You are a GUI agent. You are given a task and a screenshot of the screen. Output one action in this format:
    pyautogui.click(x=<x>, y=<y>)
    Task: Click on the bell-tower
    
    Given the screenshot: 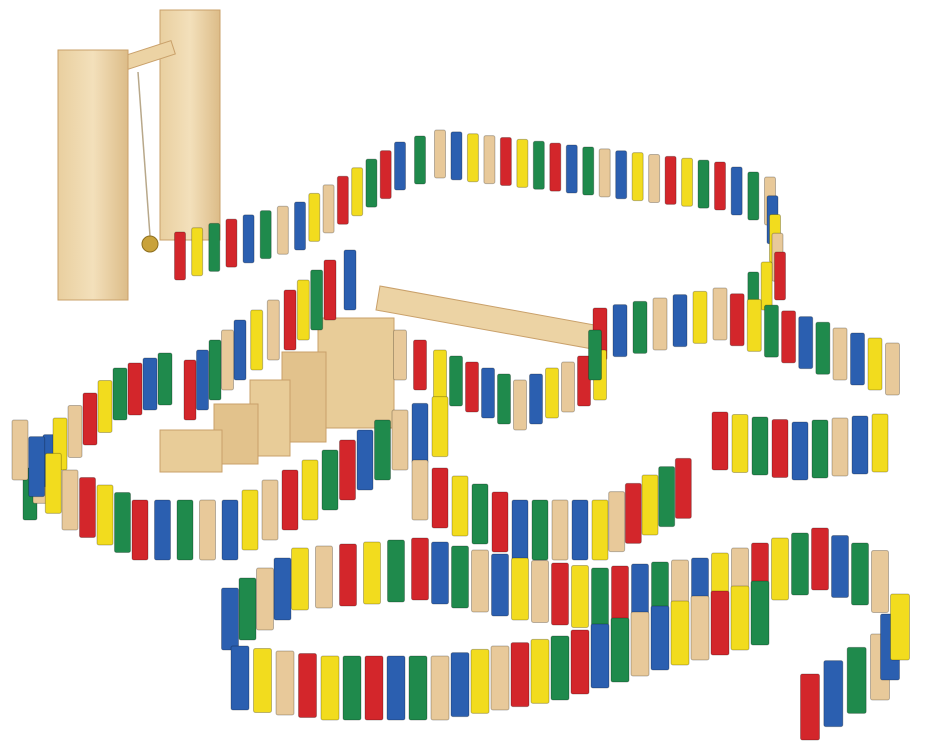 What is the action you would take?
    pyautogui.click(x=139, y=155)
    